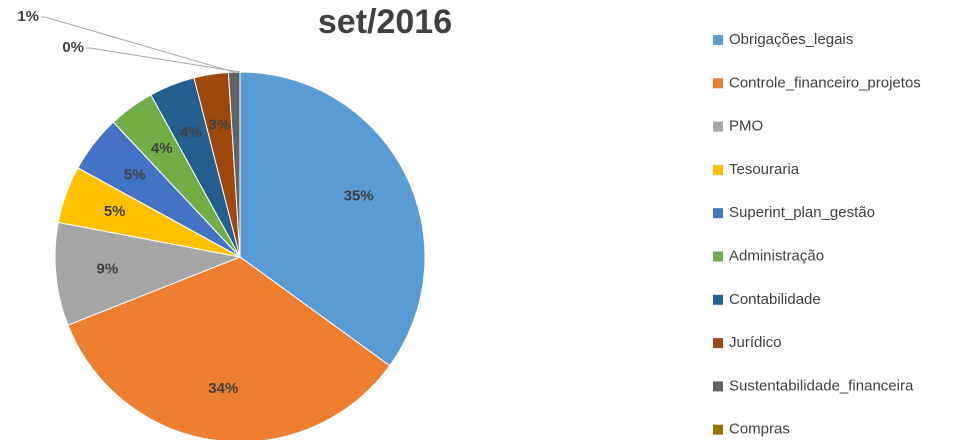 The width and height of the screenshot is (973, 440). I want to click on legend-label: Obrigações_legais, so click(791, 39).